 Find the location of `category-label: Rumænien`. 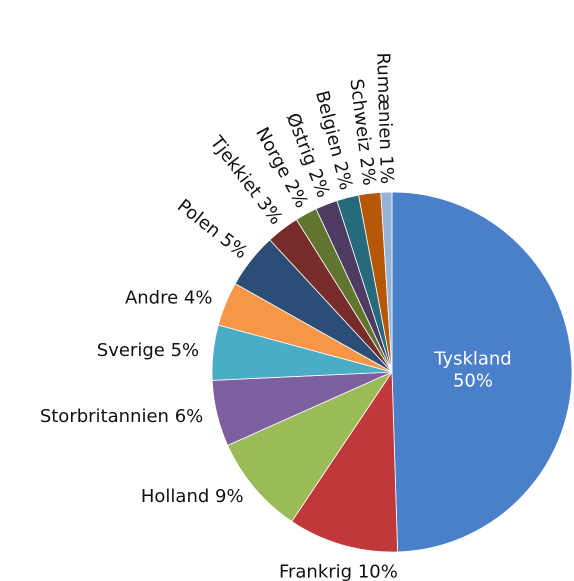

category-label: Rumænien is located at coordinates (384, 101).